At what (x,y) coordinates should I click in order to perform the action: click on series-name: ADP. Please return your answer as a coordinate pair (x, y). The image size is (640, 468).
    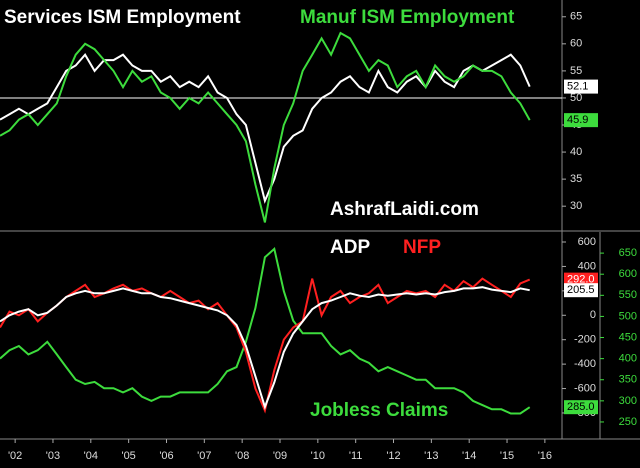
    Looking at the image, I should click on (350, 247).